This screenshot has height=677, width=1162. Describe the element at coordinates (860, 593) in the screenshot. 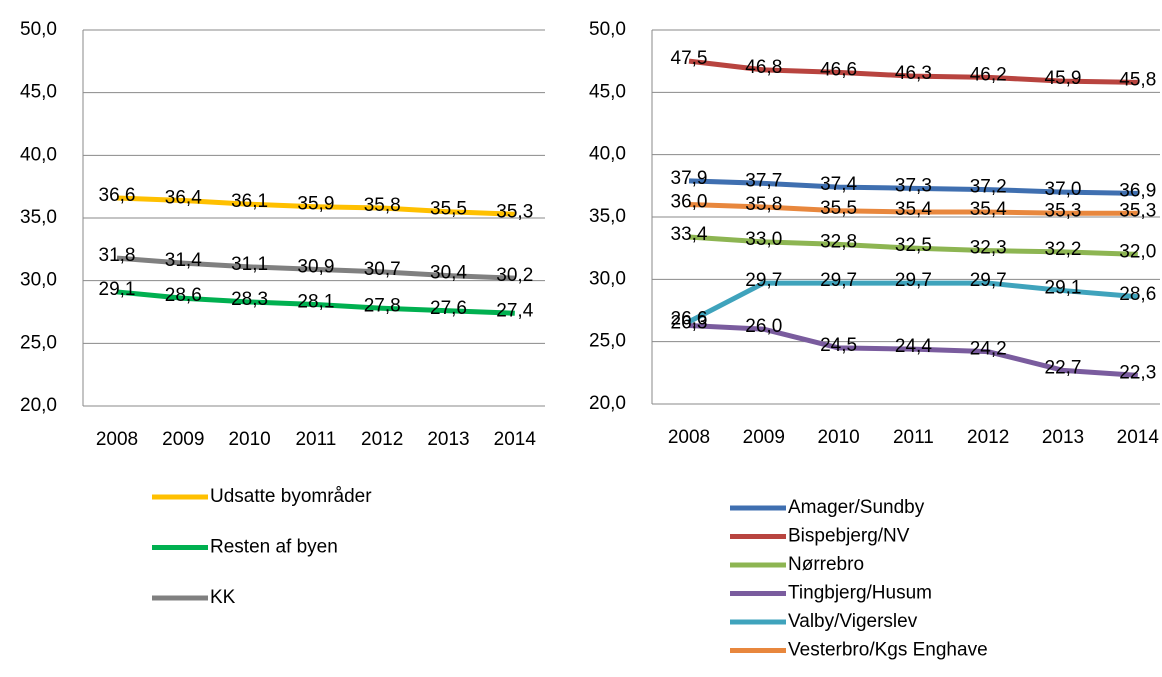

I see `legend-label: Tingbjerg/Husum` at that location.